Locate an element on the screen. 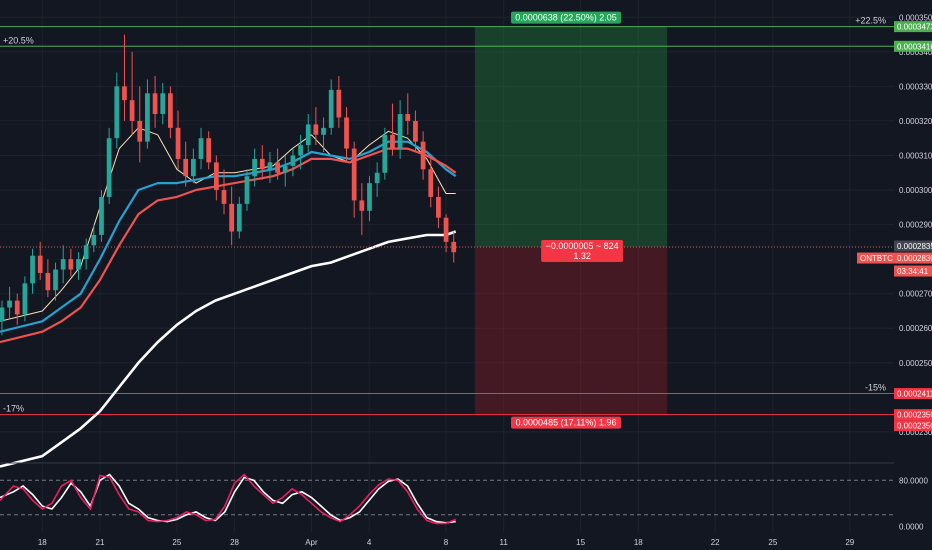 The height and width of the screenshot is (550, 932). svg-text: 03:34:41 is located at coordinates (913, 271).